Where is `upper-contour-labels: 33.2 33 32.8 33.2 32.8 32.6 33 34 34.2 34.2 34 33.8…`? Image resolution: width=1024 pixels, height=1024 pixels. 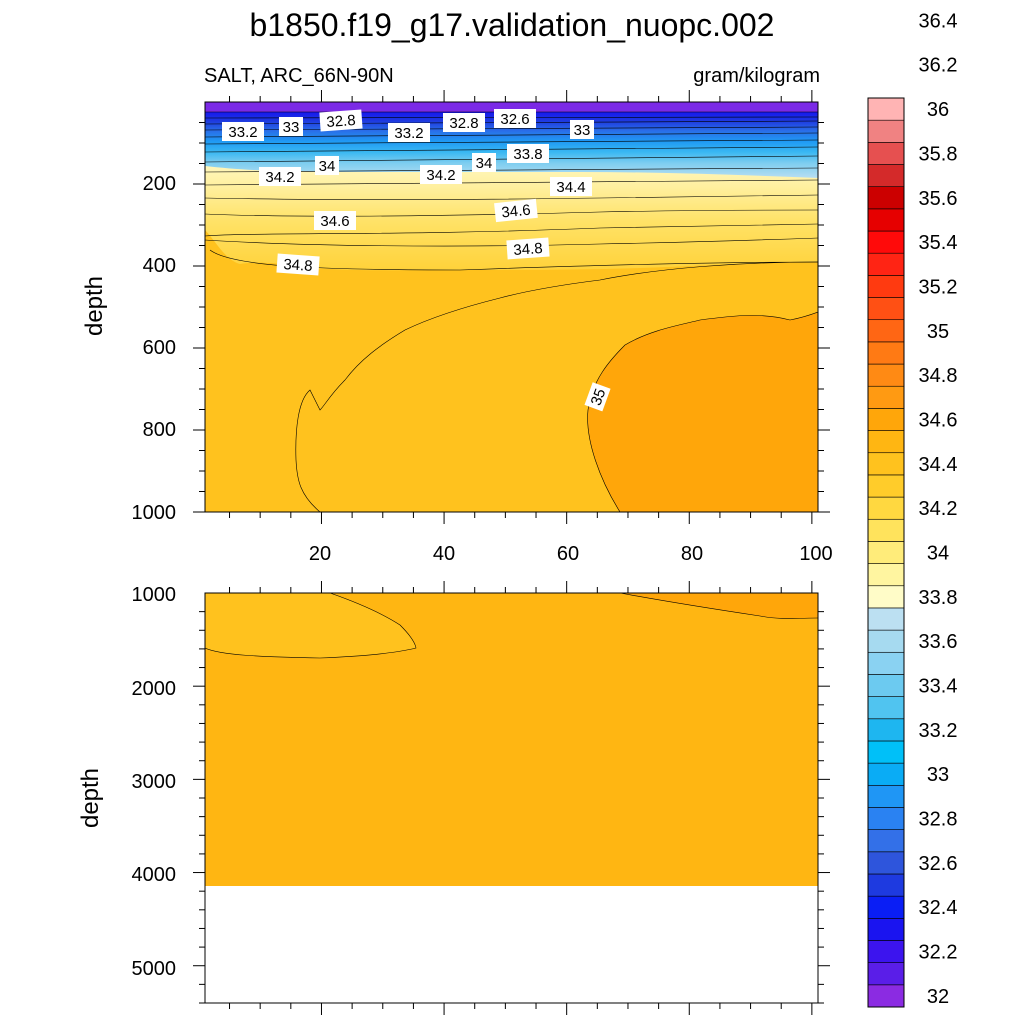
upper-contour-labels: 33.2 33 32.8 33.2 32.8 32.6 33 34 34.2 34.2 34 33.8… is located at coordinates (416, 260).